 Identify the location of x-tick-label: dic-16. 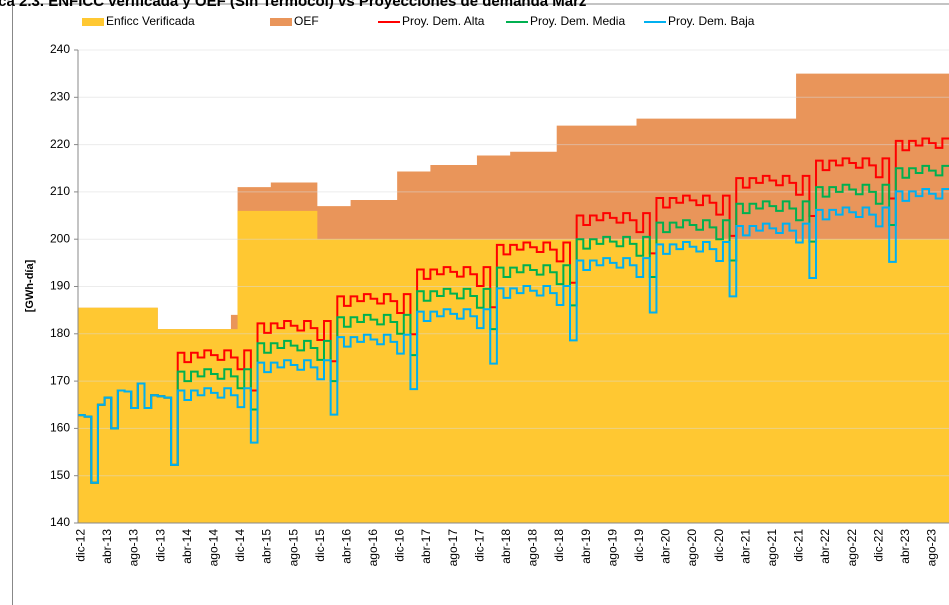
(400, 545).